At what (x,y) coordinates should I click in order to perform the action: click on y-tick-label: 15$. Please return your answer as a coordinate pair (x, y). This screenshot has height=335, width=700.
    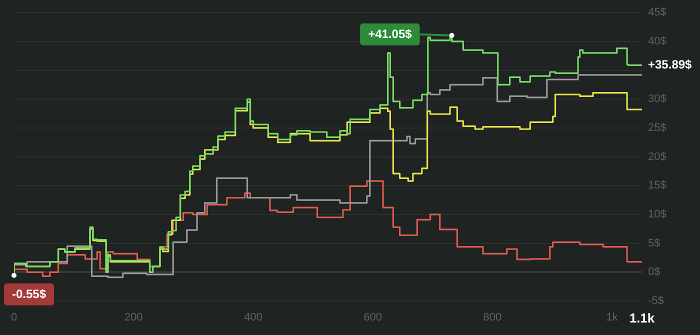
    Looking at the image, I should click on (657, 186).